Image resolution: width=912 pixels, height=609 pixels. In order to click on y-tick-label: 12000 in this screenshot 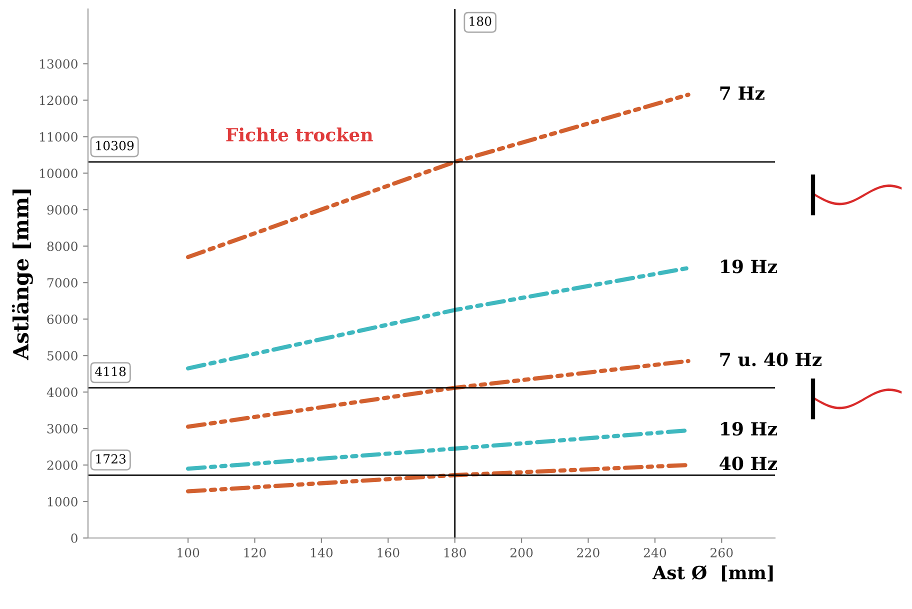, I will do `click(59, 101)`.